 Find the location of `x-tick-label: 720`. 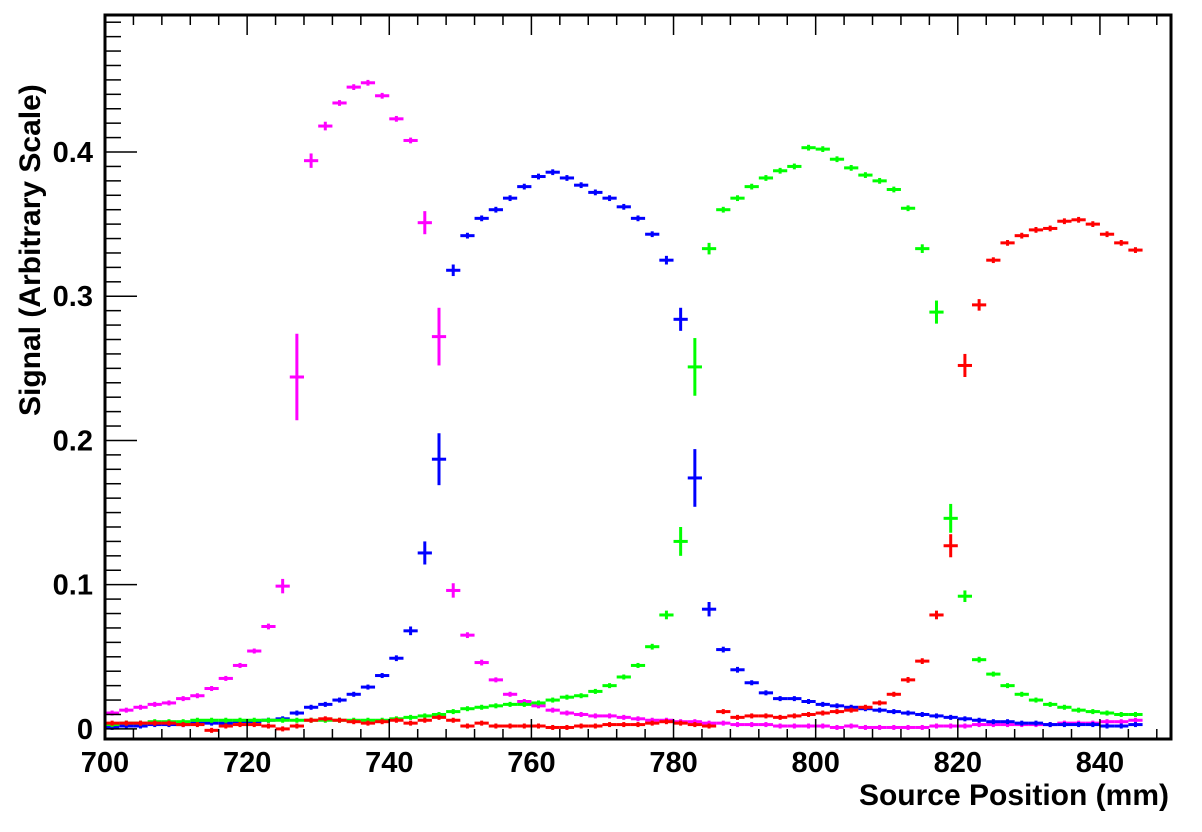

x-tick-label: 720 is located at coordinates (247, 763).